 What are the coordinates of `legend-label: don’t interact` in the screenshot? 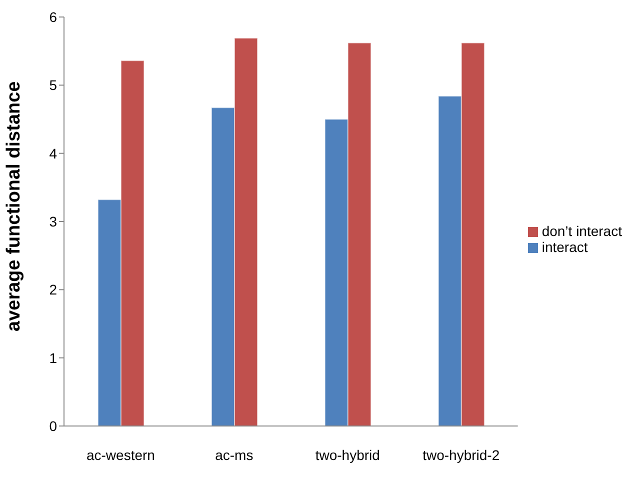 It's located at (582, 231).